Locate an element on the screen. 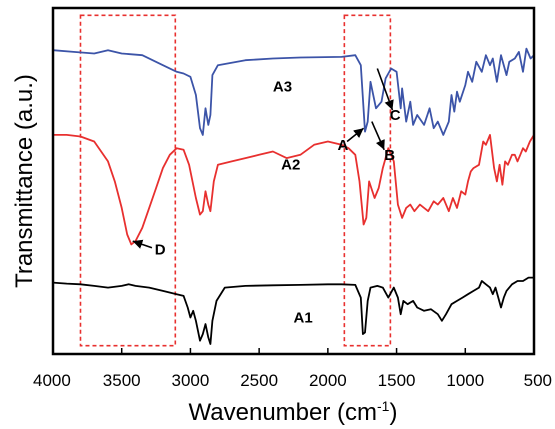 The height and width of the screenshot is (429, 555). x-tick-label-3000: 3000 is located at coordinates (191, 380).